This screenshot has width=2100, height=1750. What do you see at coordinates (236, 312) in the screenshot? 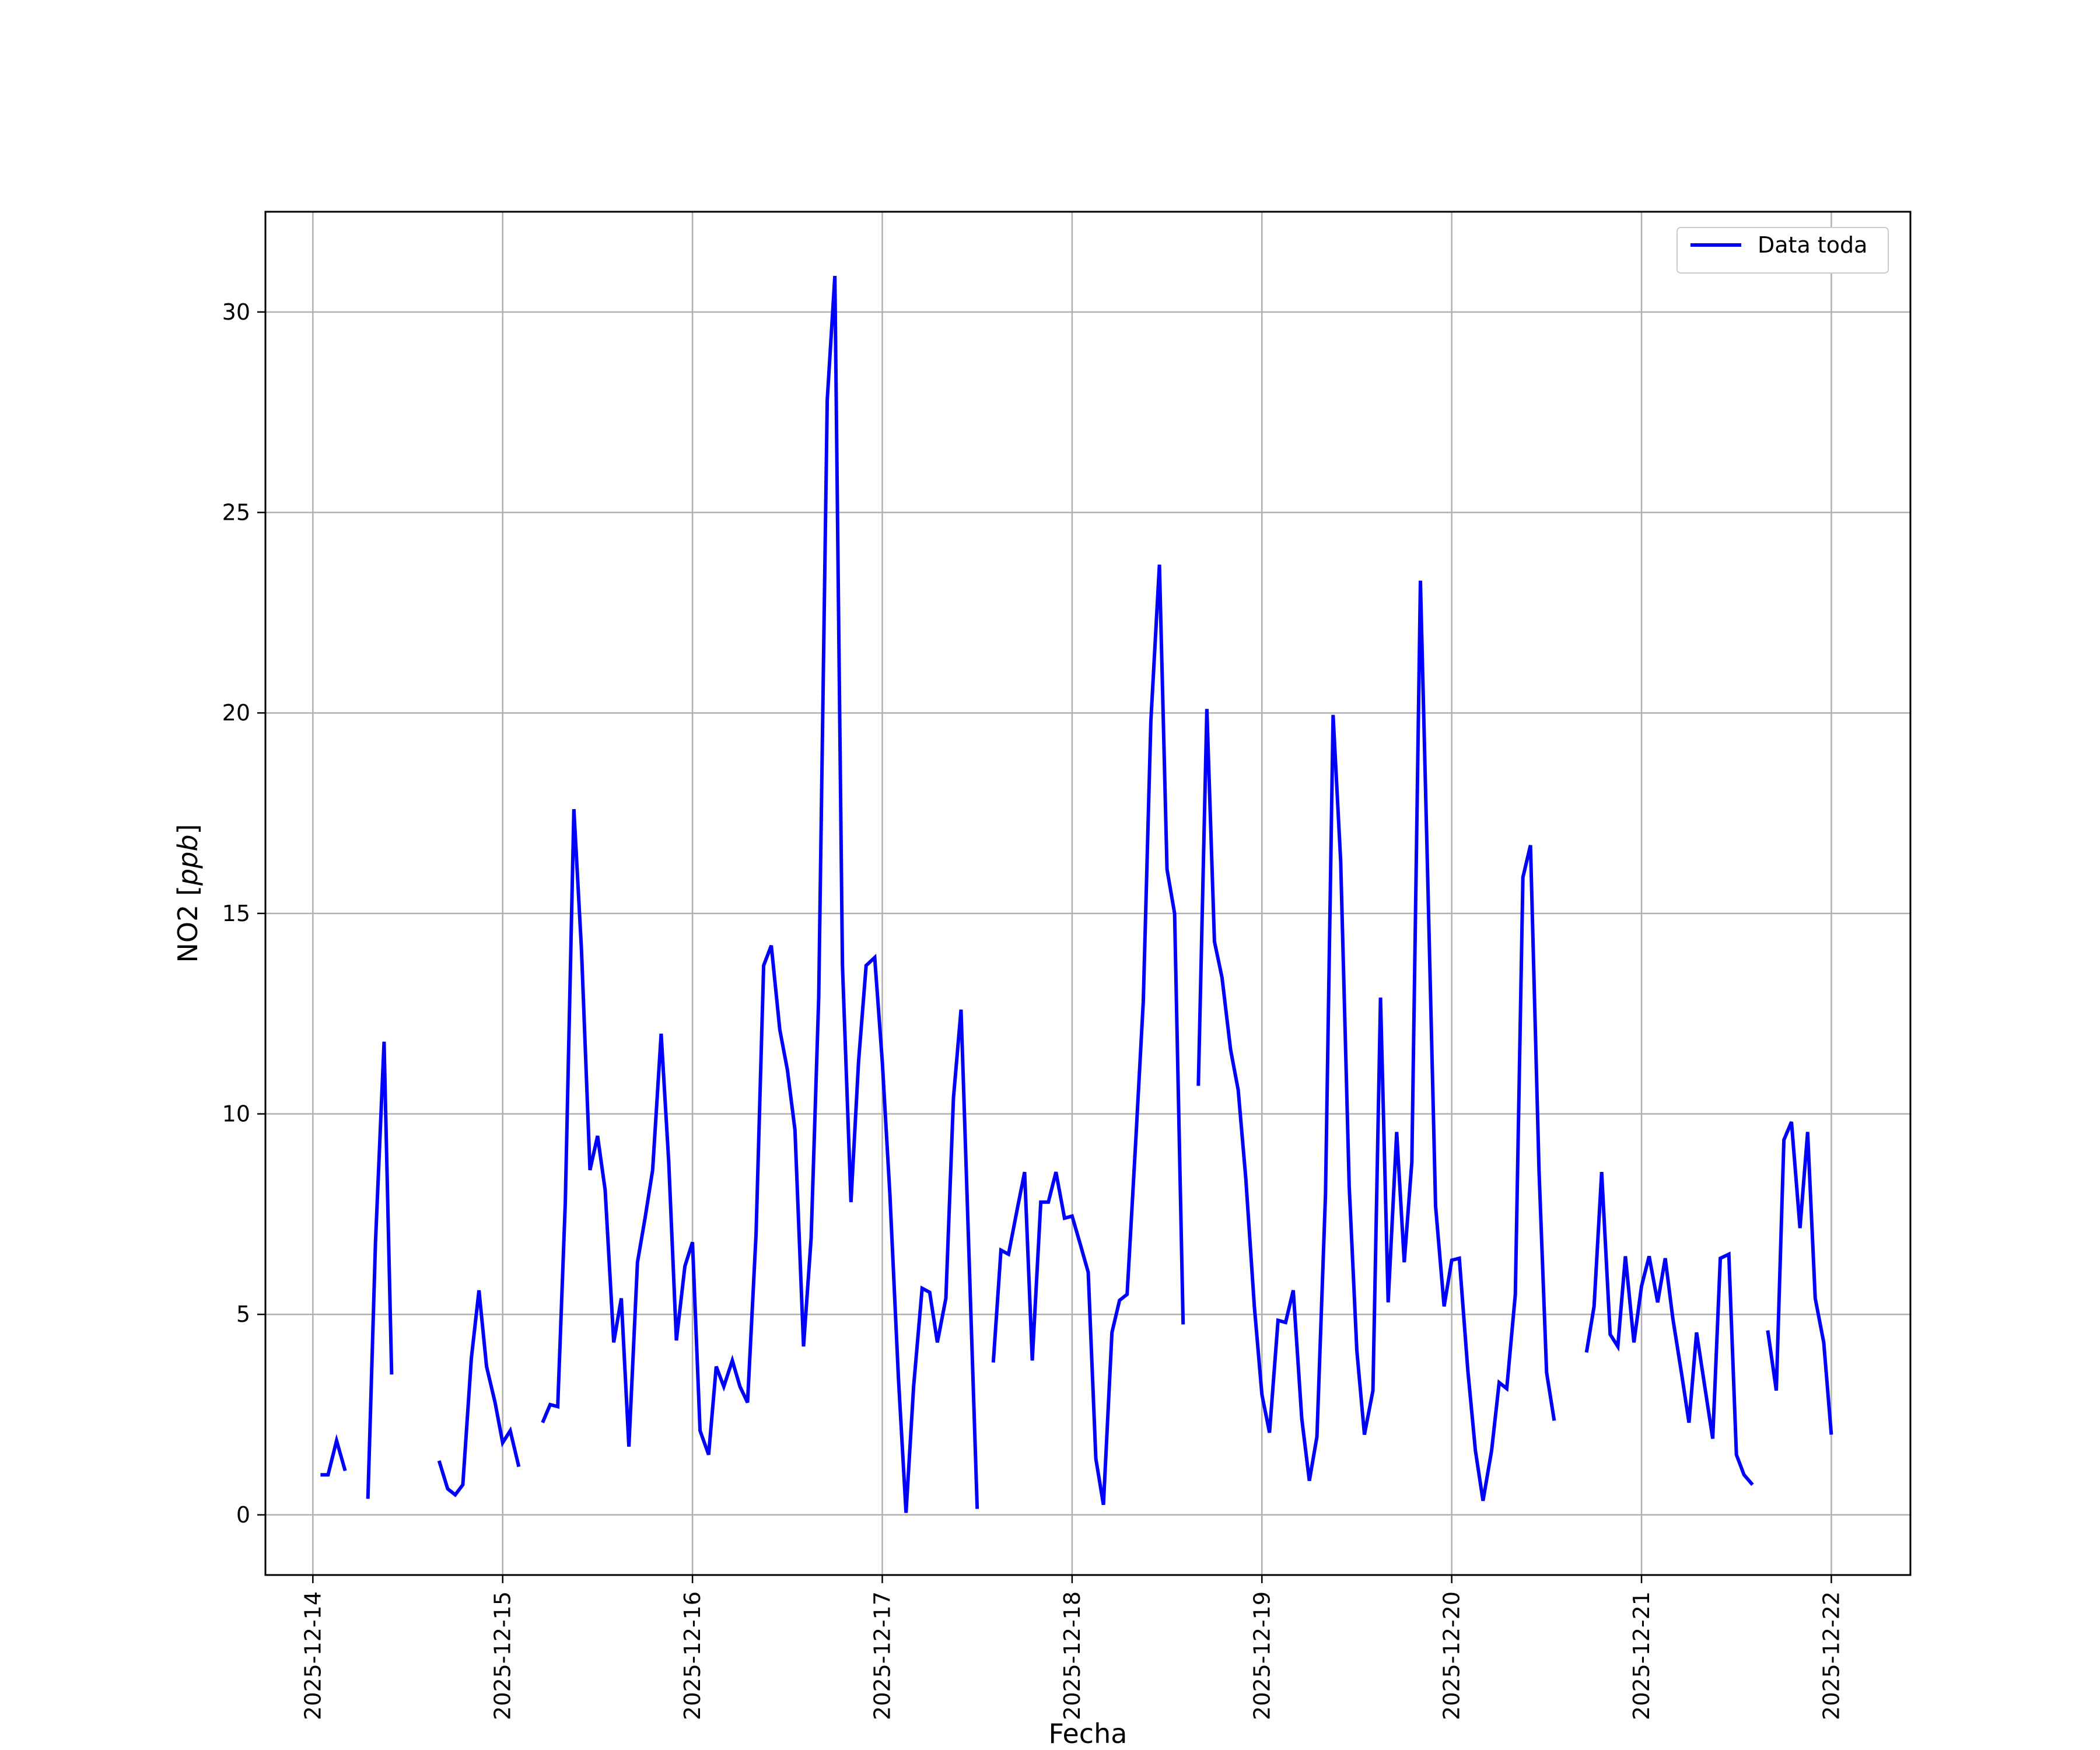
I see `y-tick-label: 30` at bounding box center [236, 312].